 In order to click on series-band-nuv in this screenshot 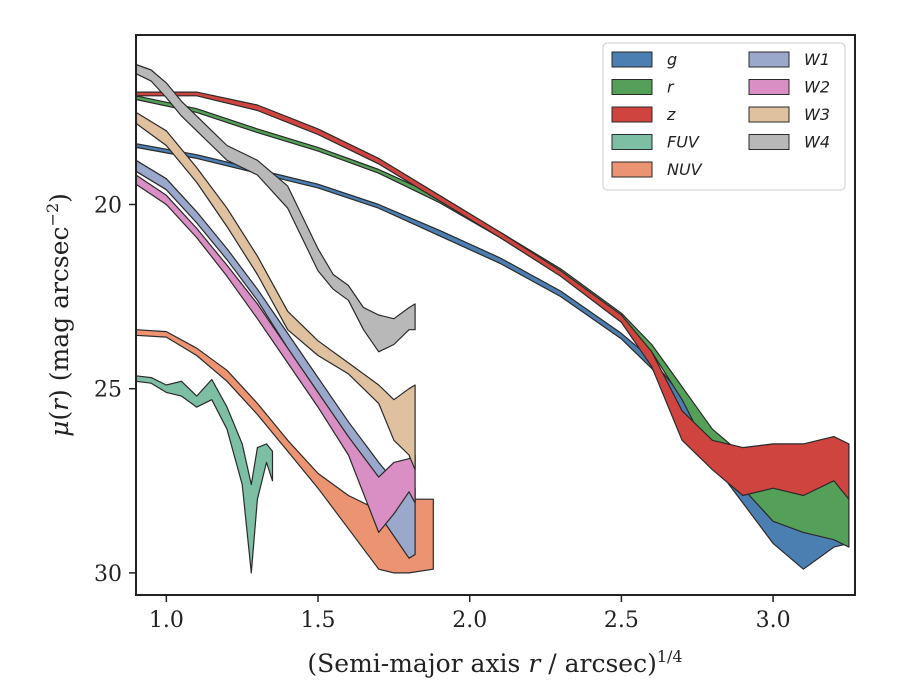, I will do `click(284, 451)`.